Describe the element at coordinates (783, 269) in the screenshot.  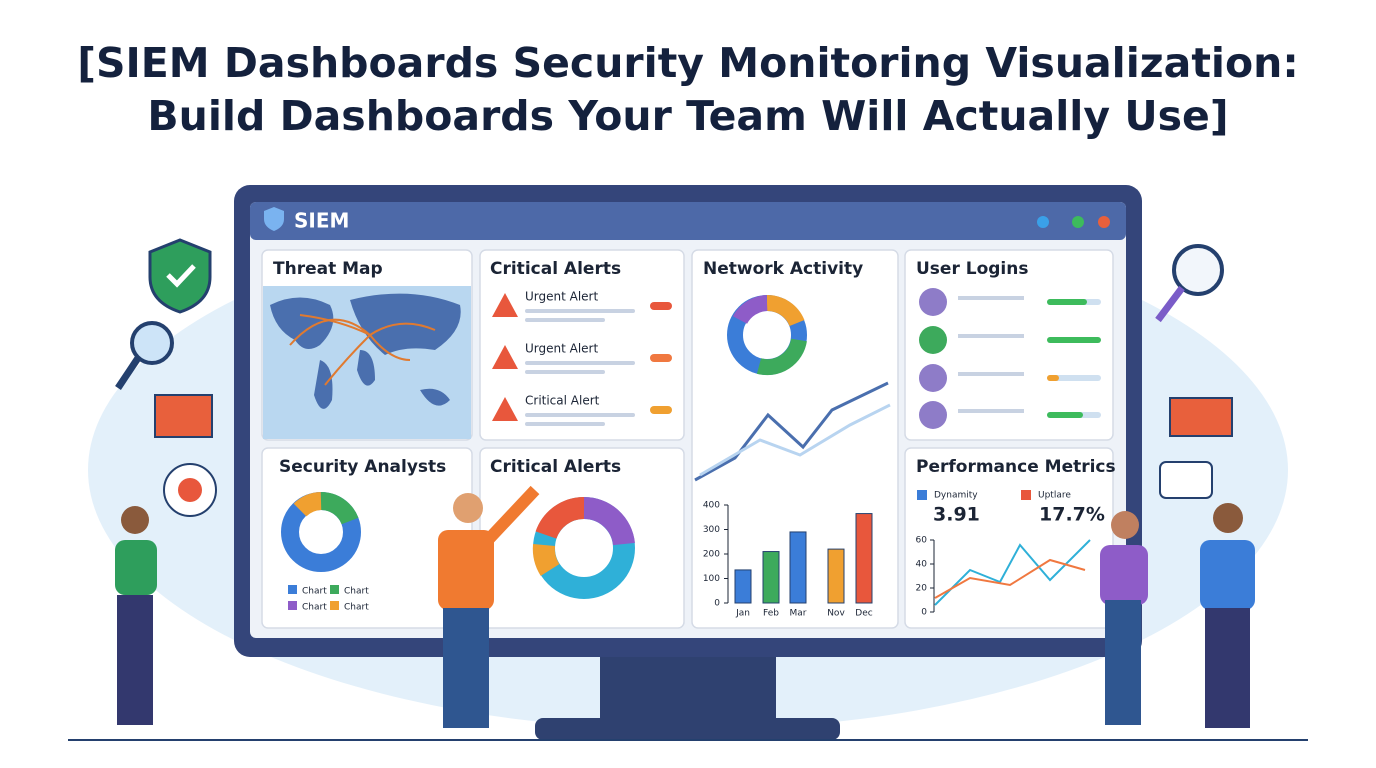
I see `panel-title: Network Activity` at that location.